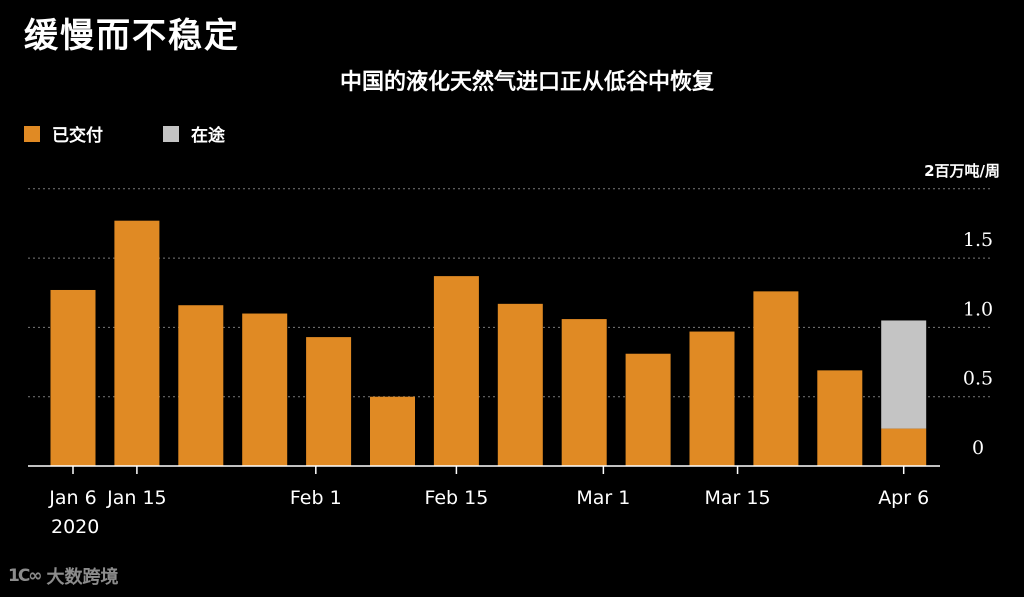 This screenshot has width=1024, height=597. I want to click on watermark-logo: 1C∞, so click(25, 576).